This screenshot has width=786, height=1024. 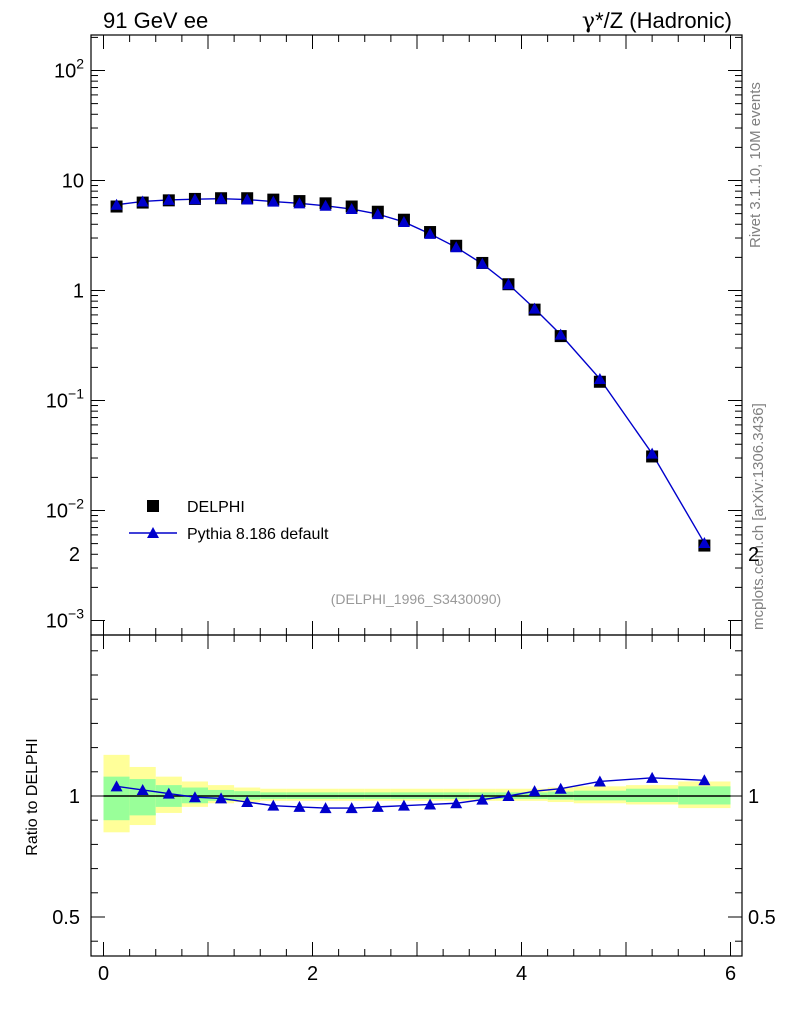 I want to click on x-tick-label: 4, so click(x=521, y=974).